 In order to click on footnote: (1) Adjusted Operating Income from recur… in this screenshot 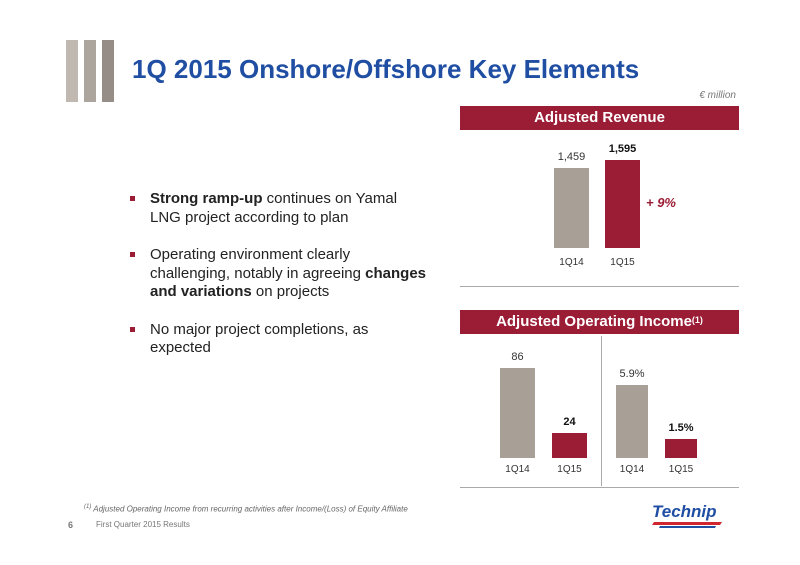, I will do `click(246, 509)`.